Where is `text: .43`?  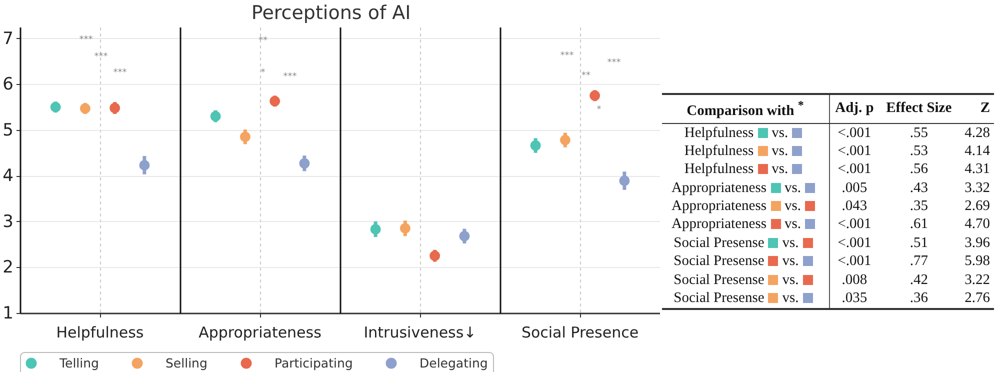 text: .43 is located at coordinates (919, 188).